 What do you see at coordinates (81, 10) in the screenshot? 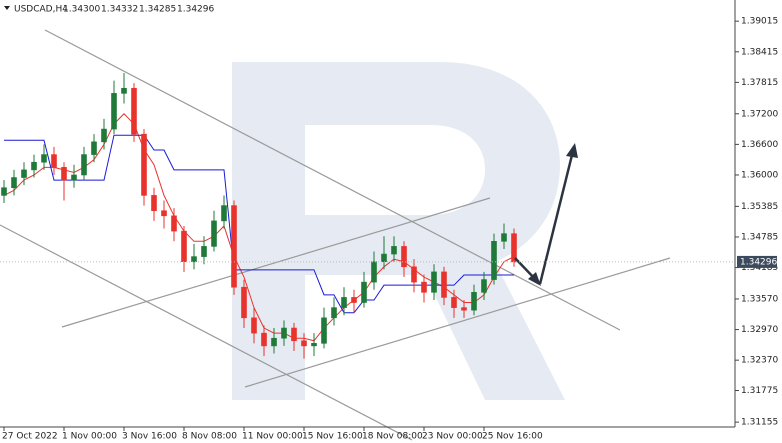
I see `header-open: 1.34300` at bounding box center [81, 10].